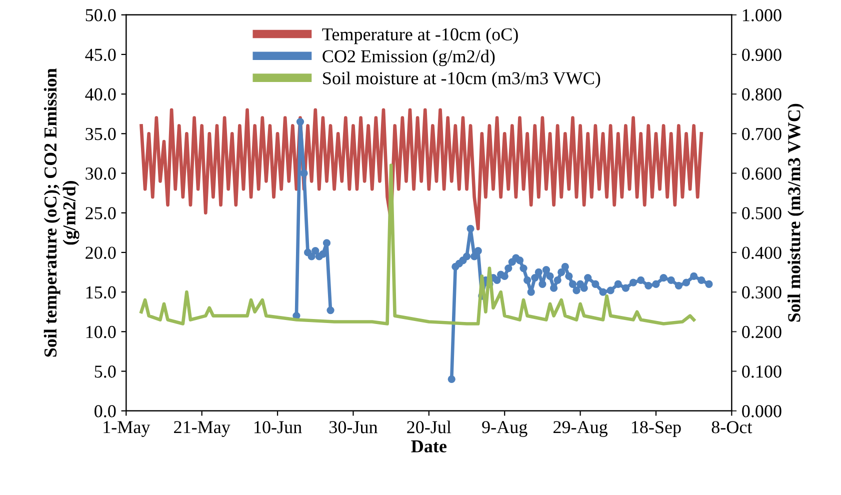 The height and width of the screenshot is (495, 841). Describe the element at coordinates (762, 332) in the screenshot. I see `y2-tick-label: 0.200` at that location.